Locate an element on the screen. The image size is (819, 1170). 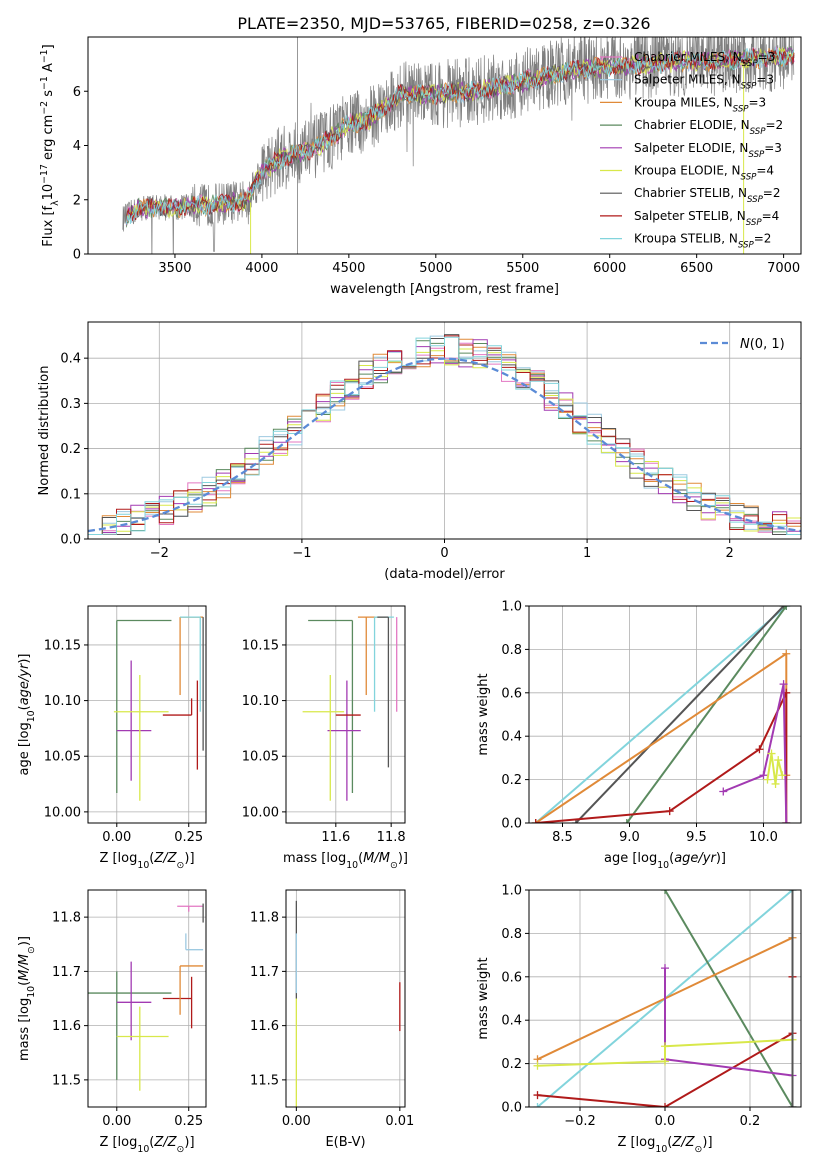
text-part: Salpeter STELIB, N is located at coordinates (690, 216).